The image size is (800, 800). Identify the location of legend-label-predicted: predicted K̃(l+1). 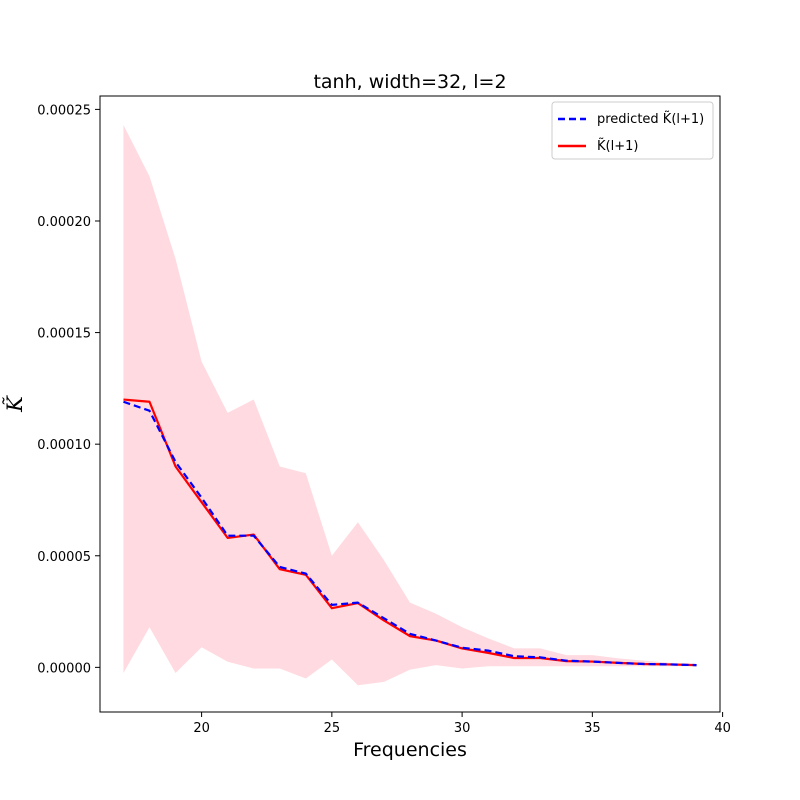
(650, 119).